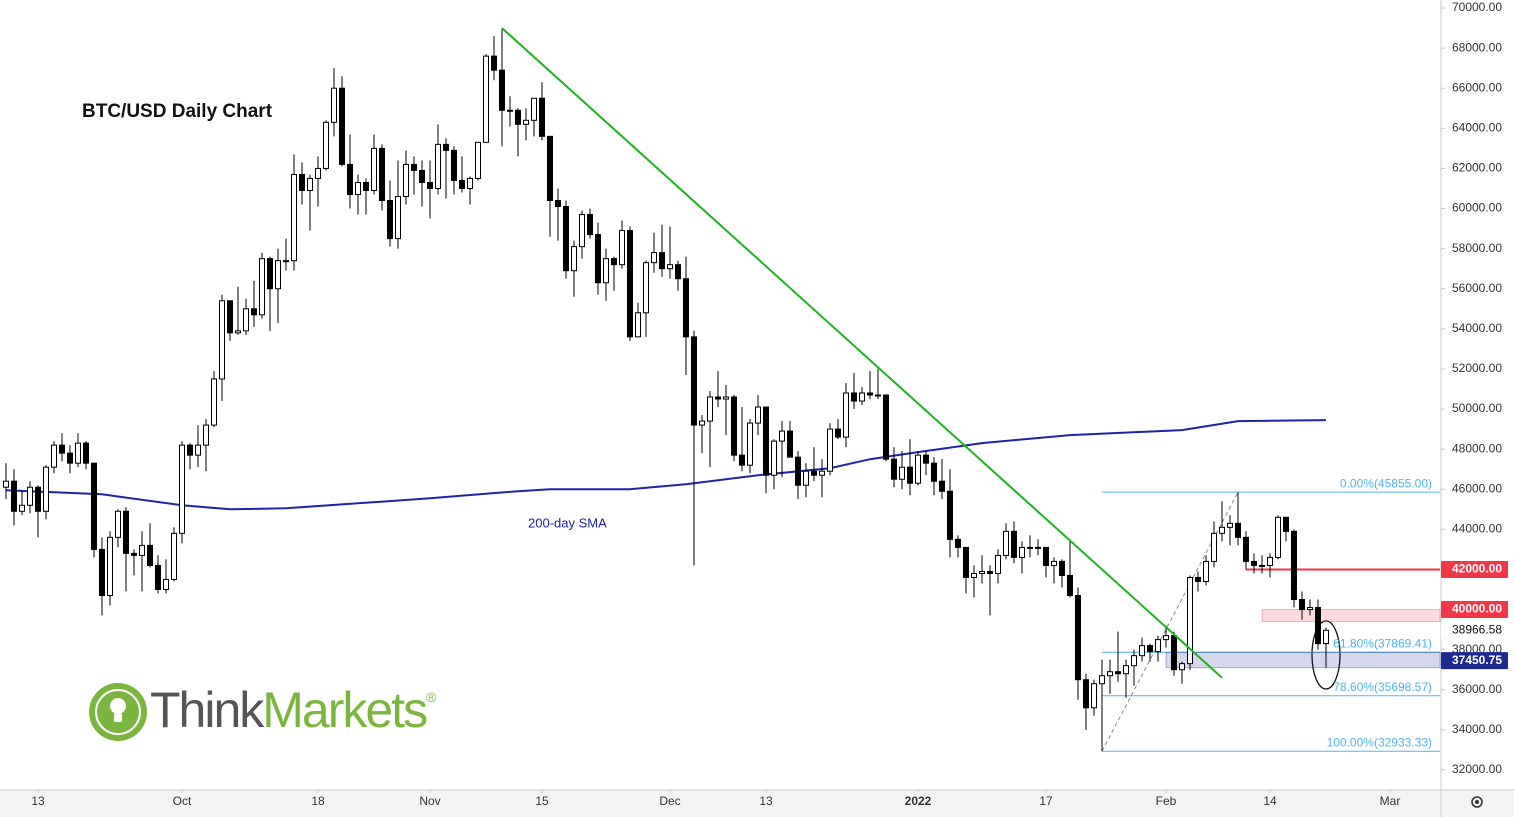 The height and width of the screenshot is (817, 1514). What do you see at coordinates (1477, 609) in the screenshot?
I see `price-tag-label: 40000.00` at bounding box center [1477, 609].